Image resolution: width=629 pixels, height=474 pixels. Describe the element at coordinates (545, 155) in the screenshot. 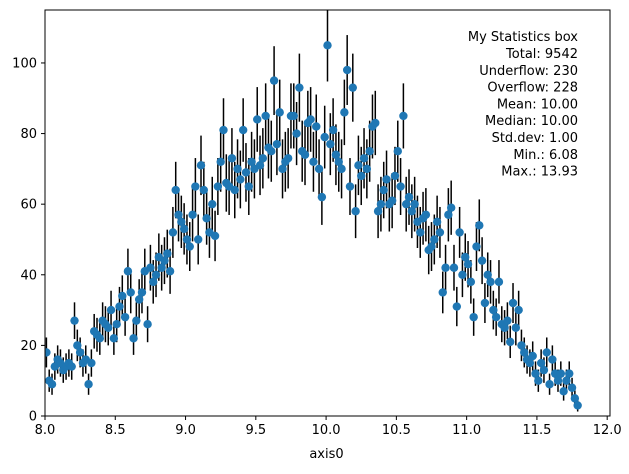

I see `stats-box-line: Min.: 6.08` at that location.